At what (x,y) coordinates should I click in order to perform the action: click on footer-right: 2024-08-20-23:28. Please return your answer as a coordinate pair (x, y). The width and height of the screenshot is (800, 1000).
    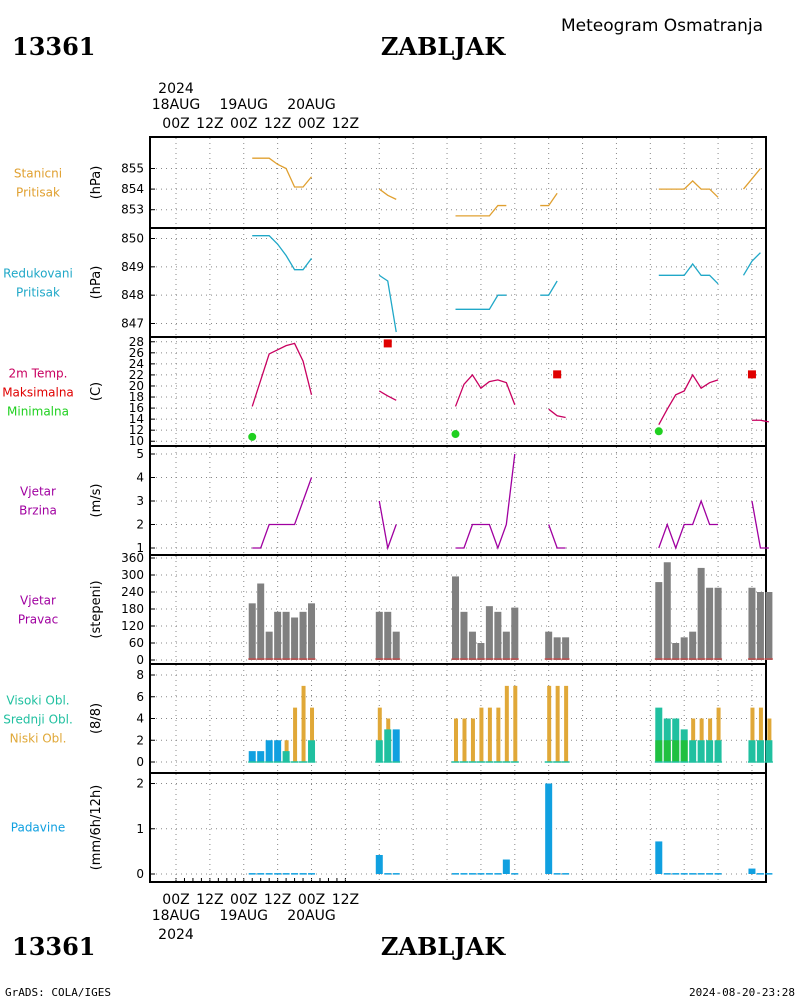
    Looking at the image, I should click on (742, 992).